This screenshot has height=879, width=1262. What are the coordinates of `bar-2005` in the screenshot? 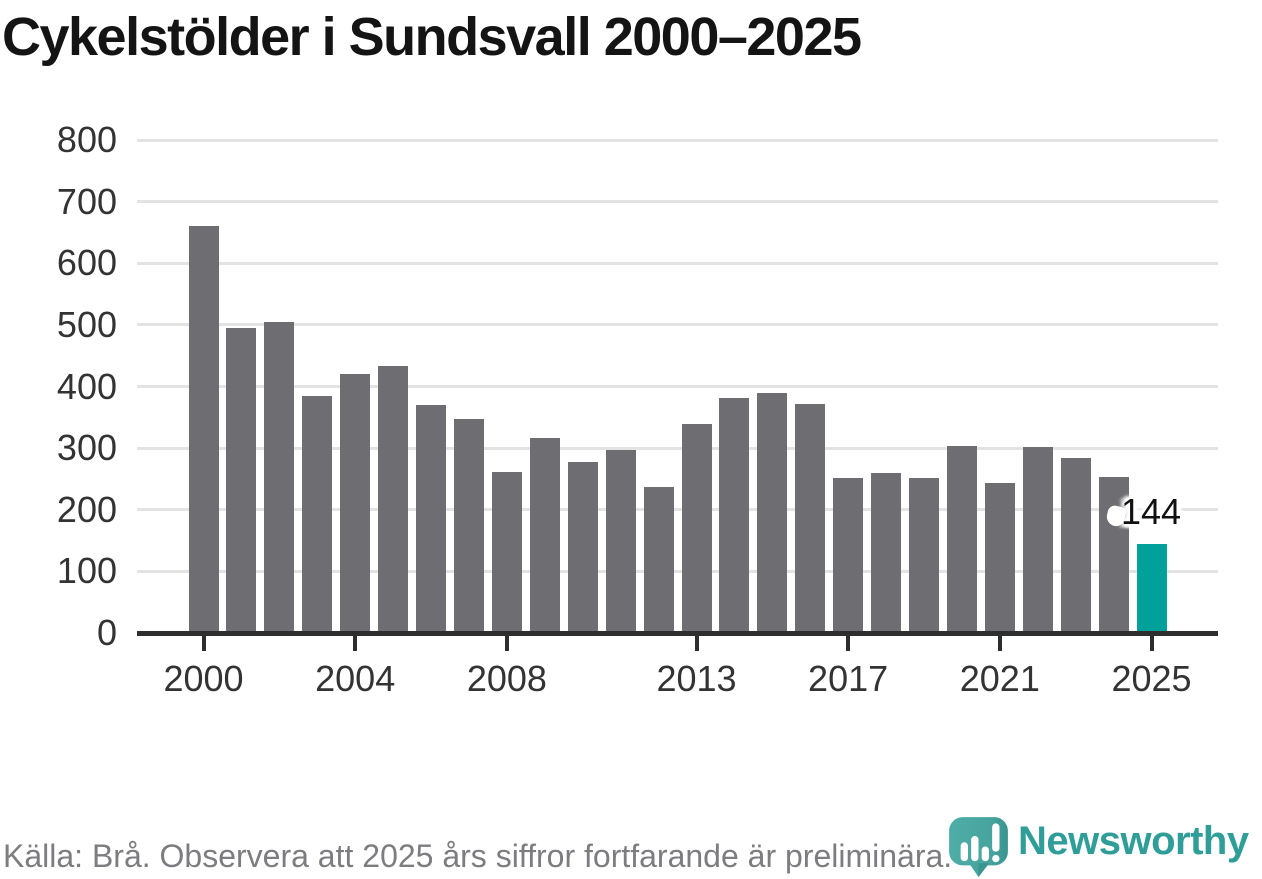 It's located at (393, 499).